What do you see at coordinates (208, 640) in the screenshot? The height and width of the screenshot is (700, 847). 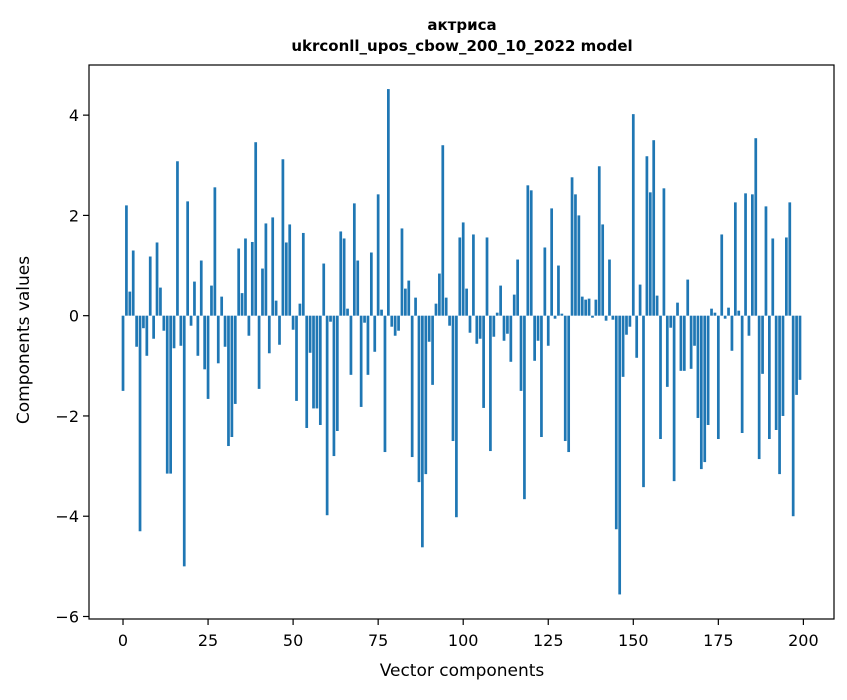 I see `x-tick-label: 25` at bounding box center [208, 640].